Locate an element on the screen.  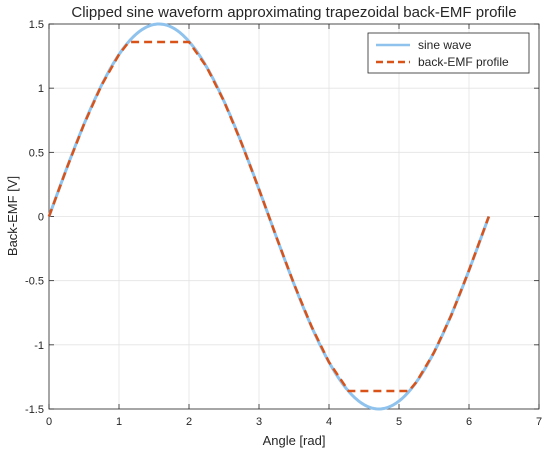
x-axis-label: Angle [rad] is located at coordinates (294, 440).